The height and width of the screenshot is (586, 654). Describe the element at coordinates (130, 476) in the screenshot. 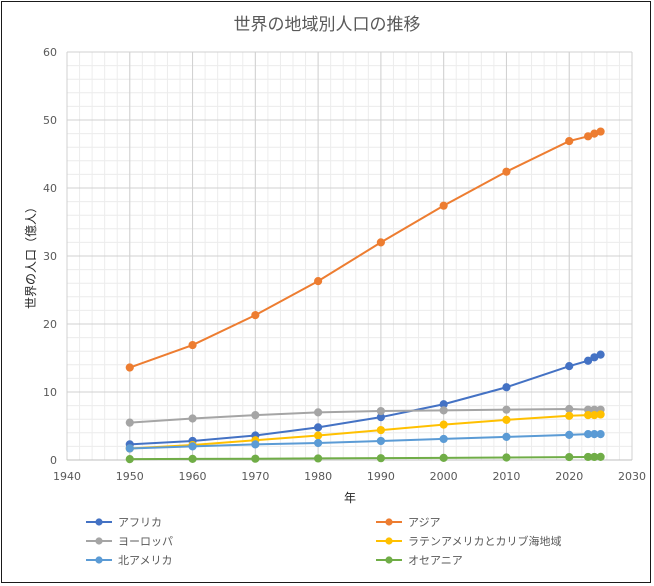

I see `x-tick-label: 1950` at that location.